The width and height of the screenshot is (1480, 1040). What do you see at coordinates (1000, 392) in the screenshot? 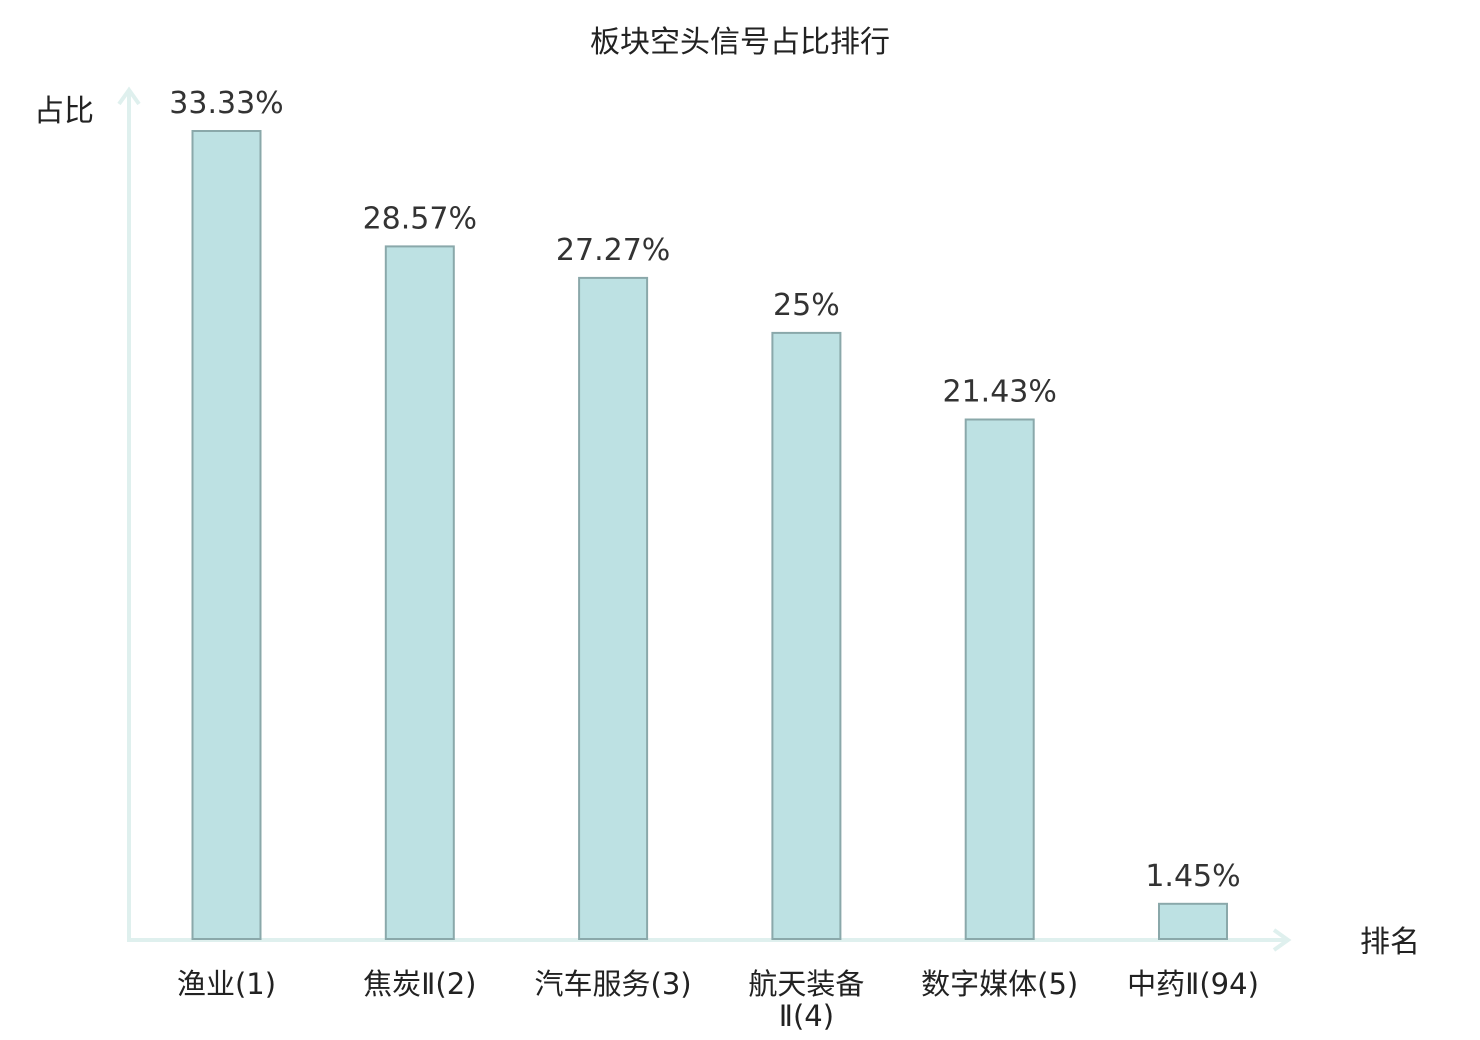
I see `bar-value-label: 21.43%` at bounding box center [1000, 392].